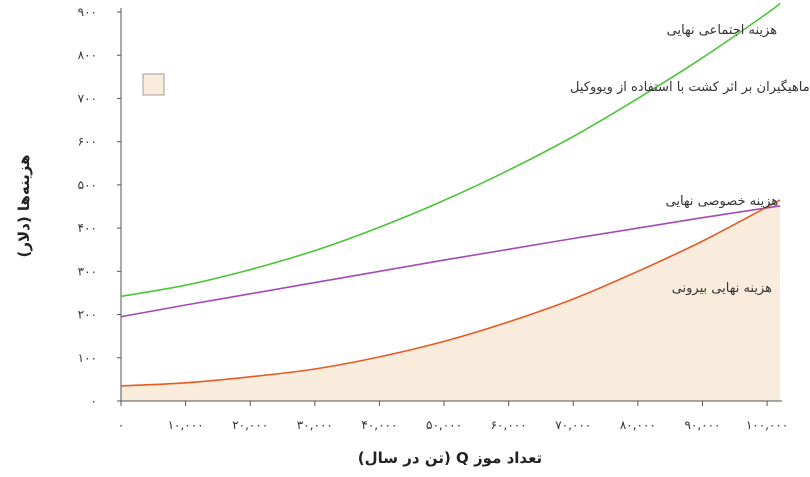  Describe the element at coordinates (87, 98) in the screenshot. I see `y-tick-label: ۷۰۰` at that location.